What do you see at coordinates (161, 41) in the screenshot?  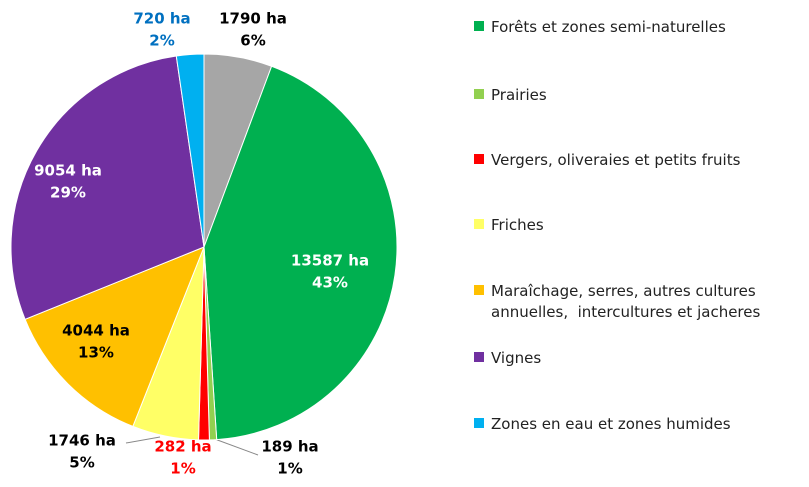 I see `percent-label: 2%` at bounding box center [161, 41].